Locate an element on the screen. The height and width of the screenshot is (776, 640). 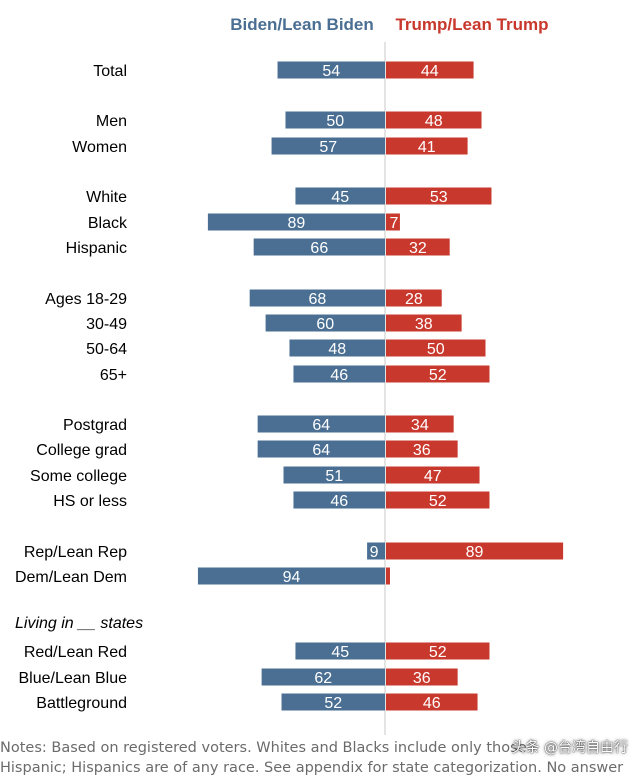
value-label-biden: 57 is located at coordinates (328, 147).